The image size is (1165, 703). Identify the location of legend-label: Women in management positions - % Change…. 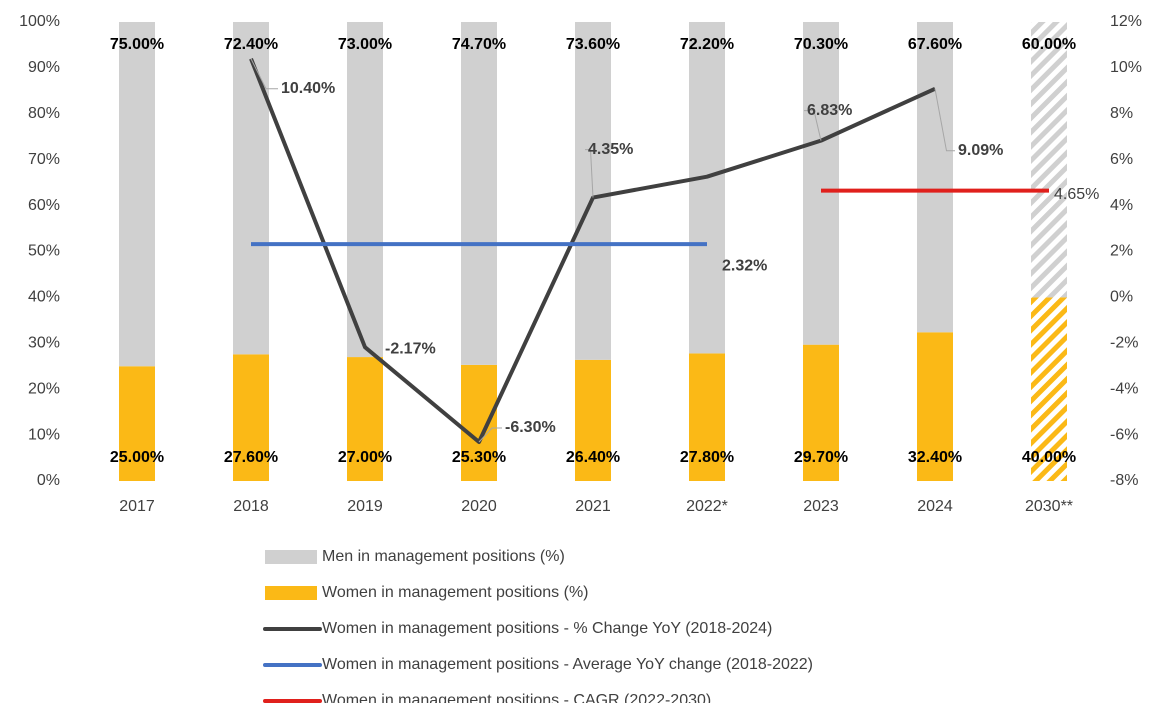
(547, 628).